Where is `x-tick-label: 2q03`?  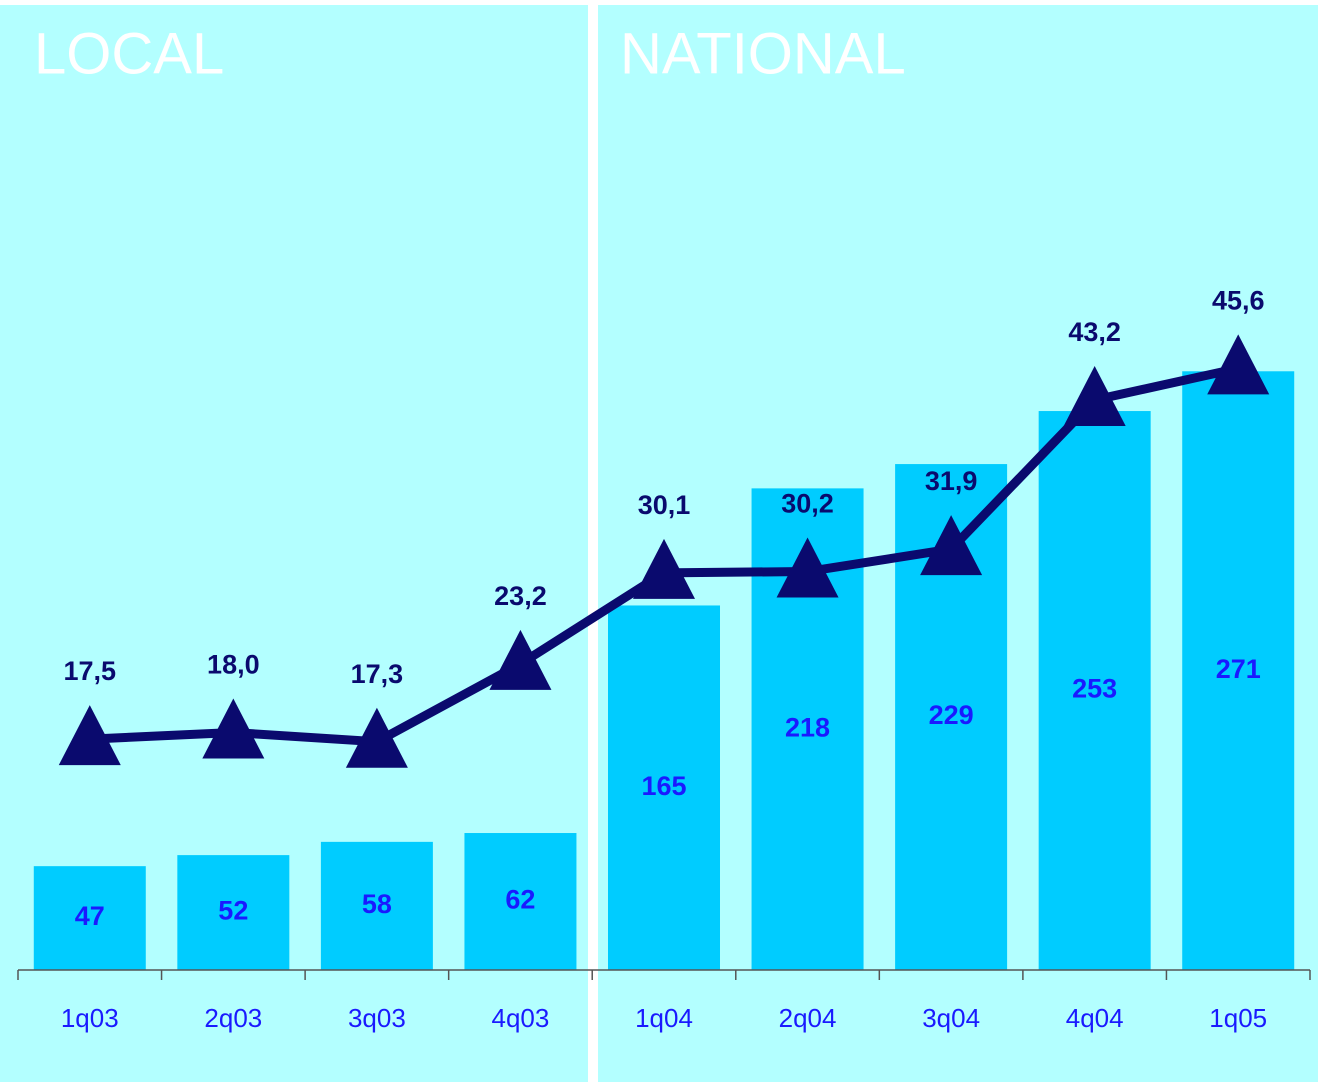 x-tick-label: 2q03 is located at coordinates (233, 1018).